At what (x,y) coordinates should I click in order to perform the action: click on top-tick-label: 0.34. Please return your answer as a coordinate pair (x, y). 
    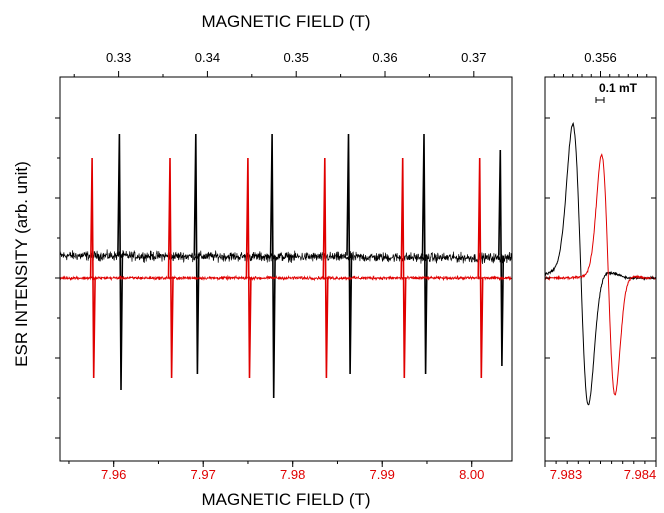
    Looking at the image, I should click on (207, 57).